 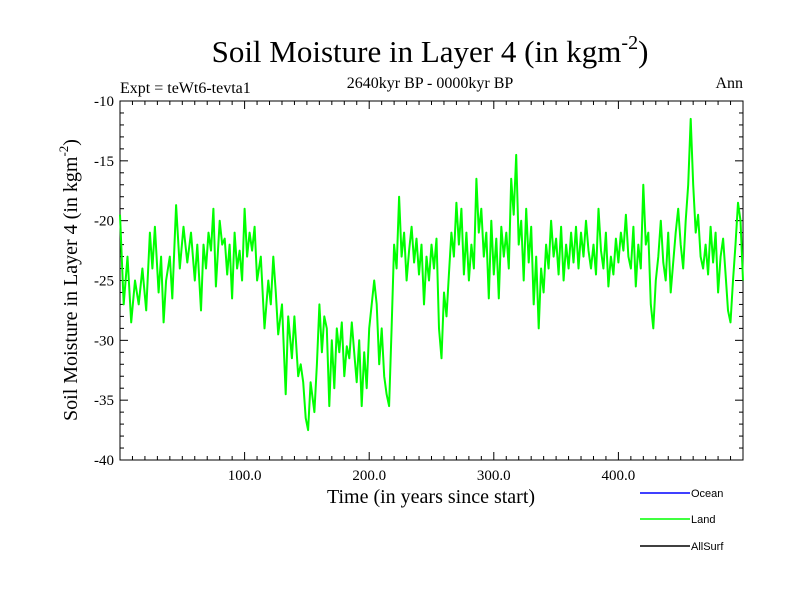 I want to click on y-tick-label: -40, so click(x=104, y=461).